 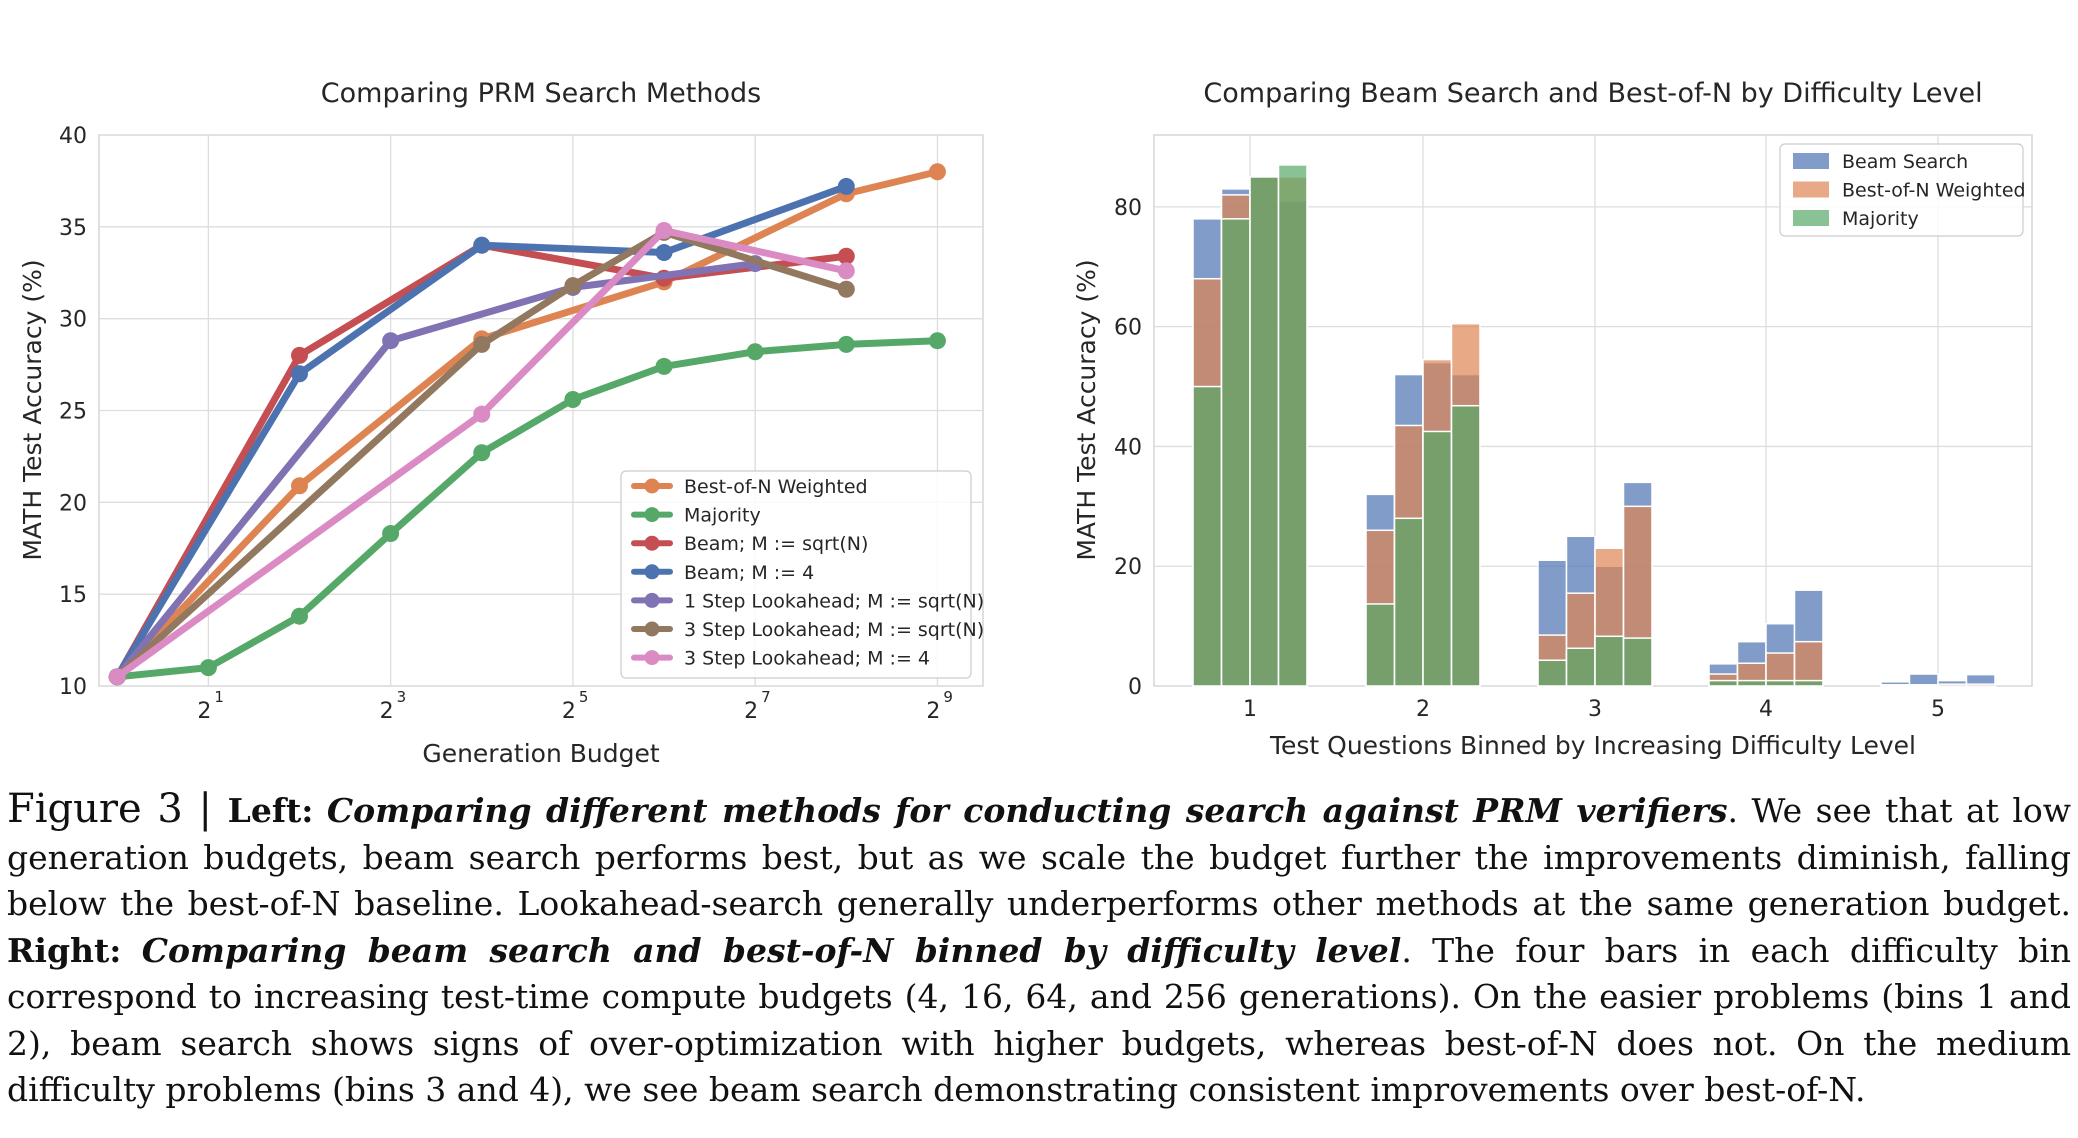 I want to click on right-y-tick-label: 0, so click(x=1135, y=687).